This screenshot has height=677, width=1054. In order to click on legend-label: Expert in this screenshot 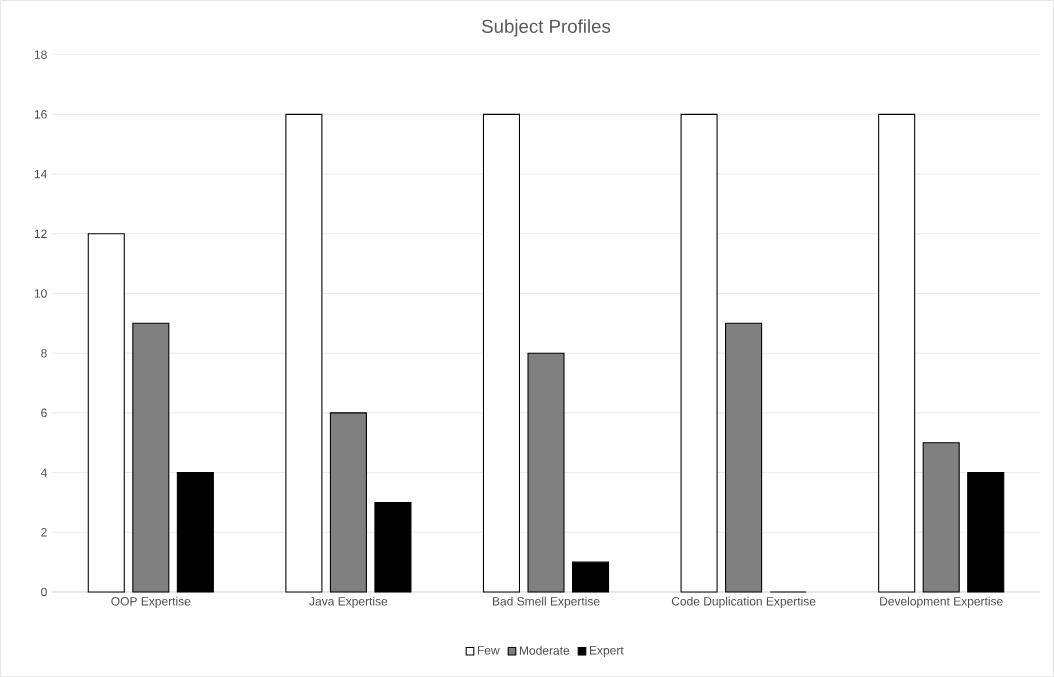, I will do `click(606, 651)`.